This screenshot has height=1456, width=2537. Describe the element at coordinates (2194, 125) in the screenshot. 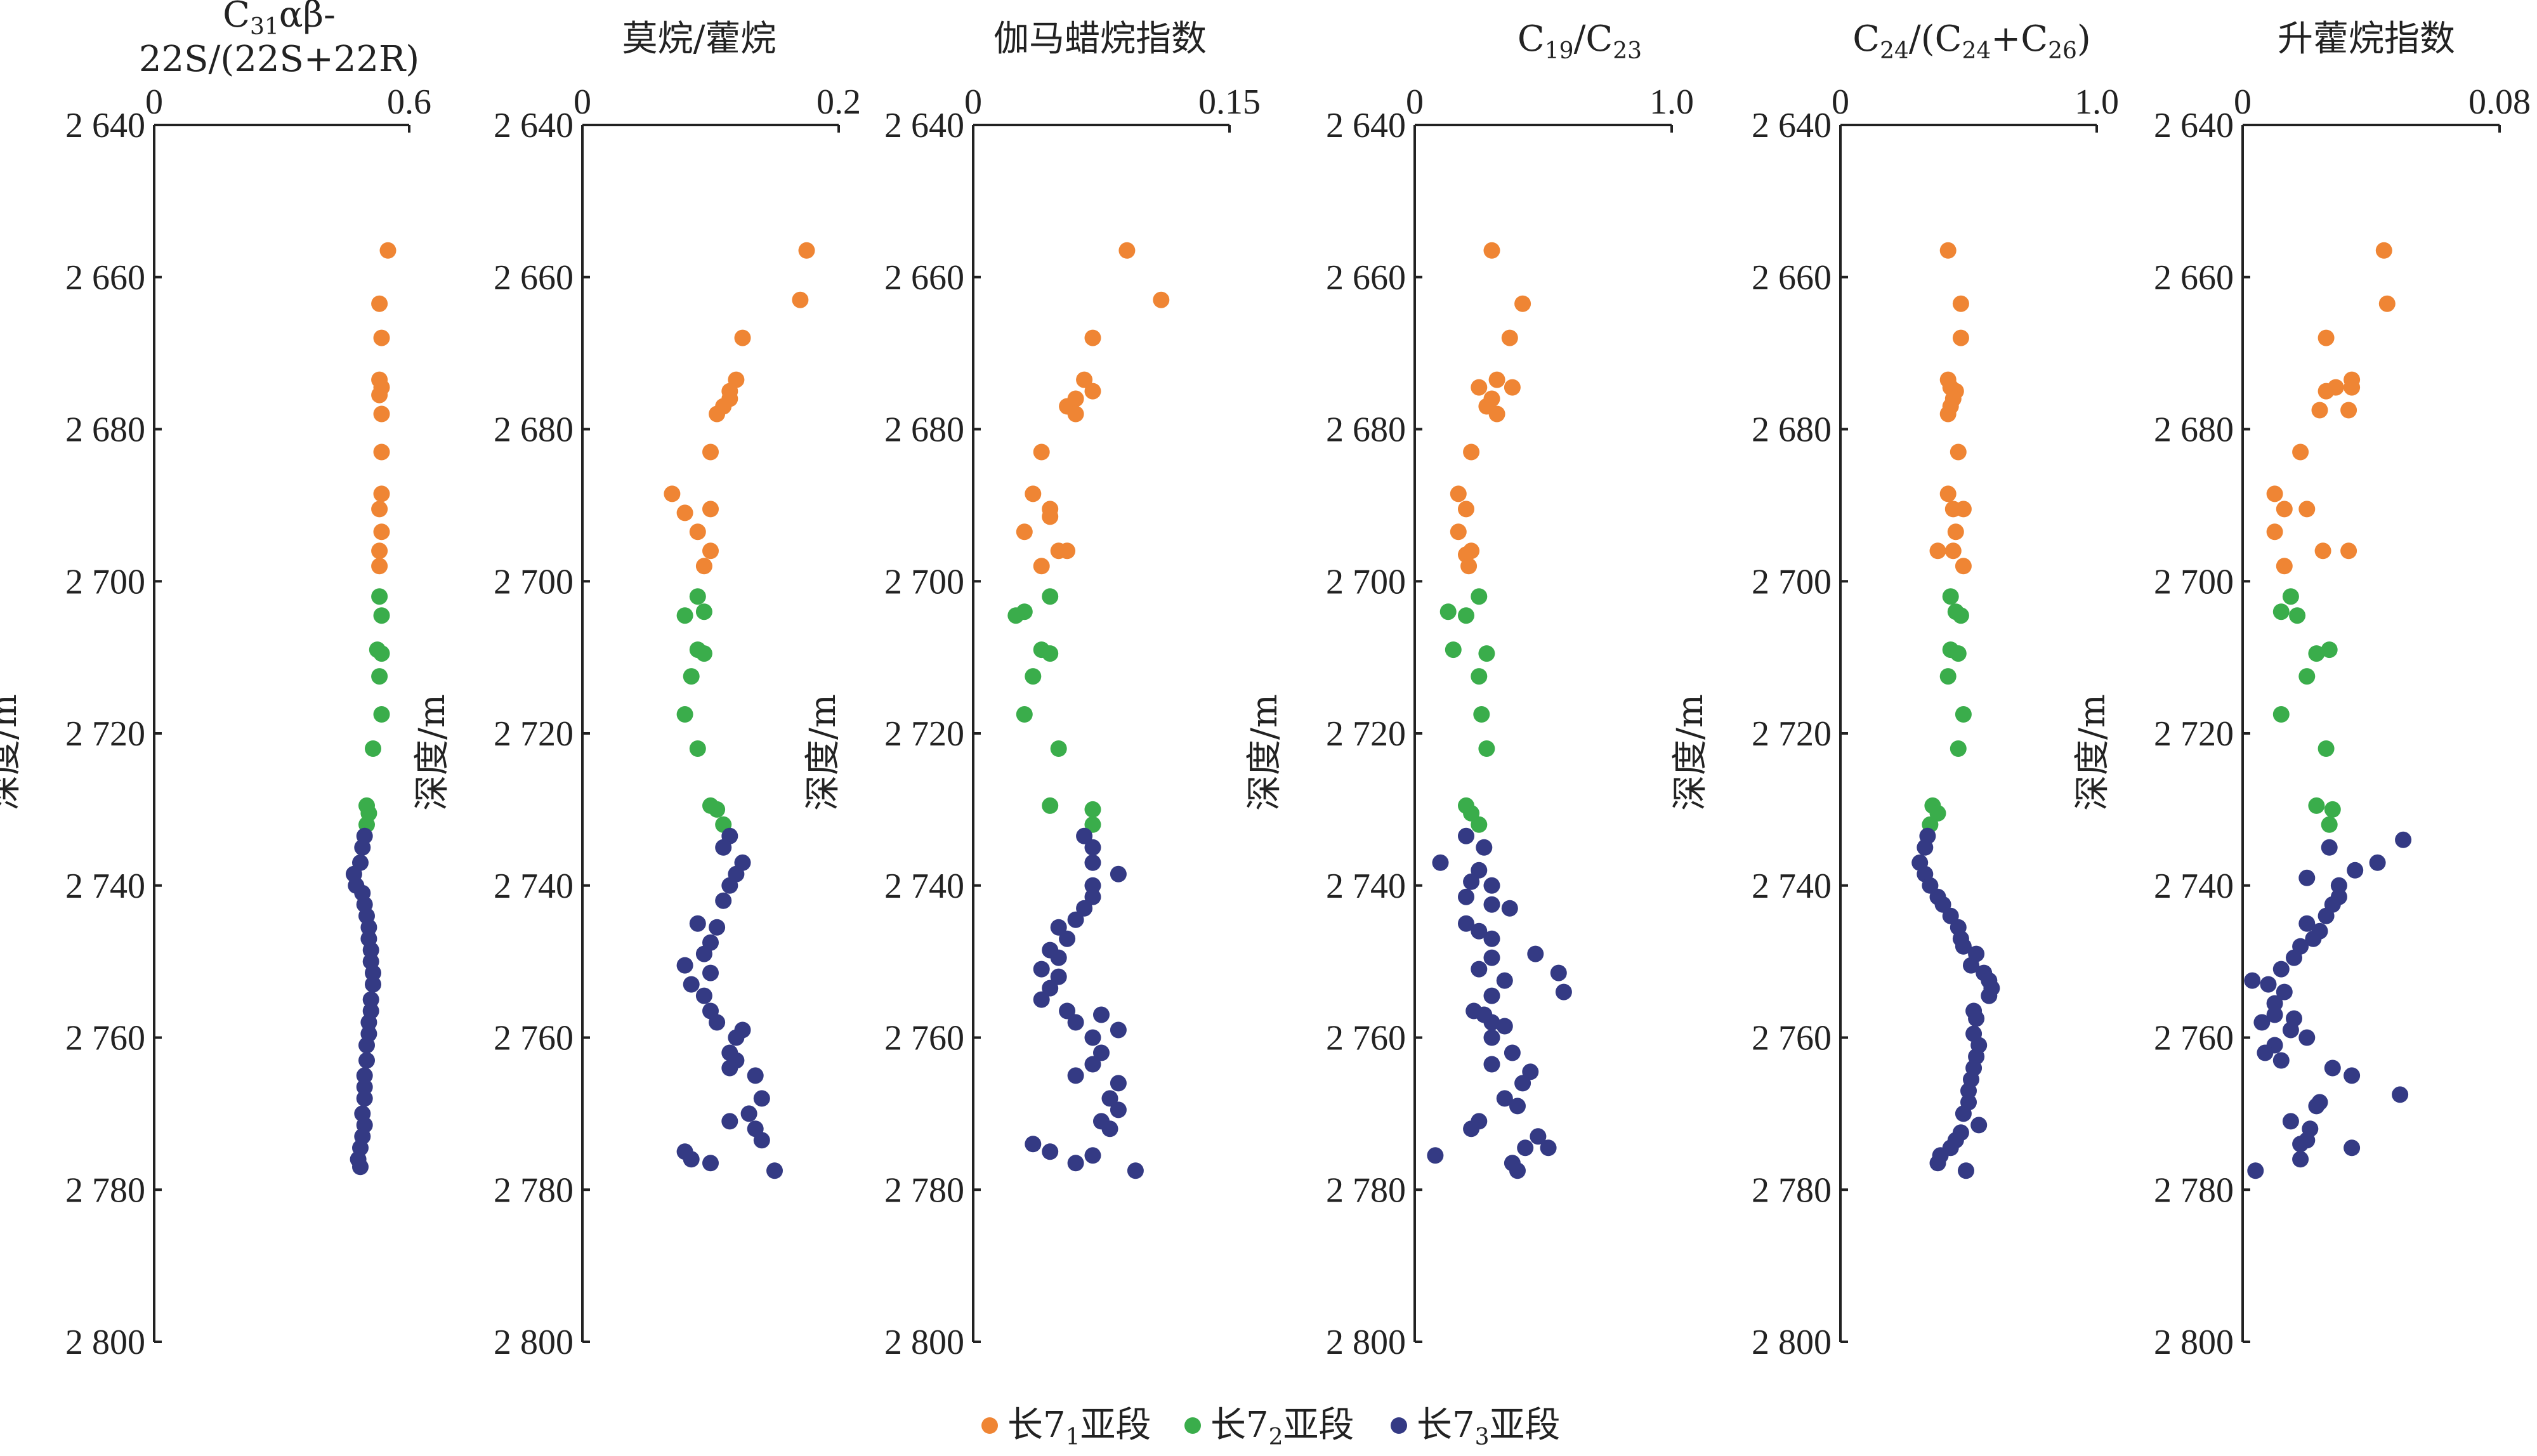

I see `y-tick-label: 2 640` at that location.